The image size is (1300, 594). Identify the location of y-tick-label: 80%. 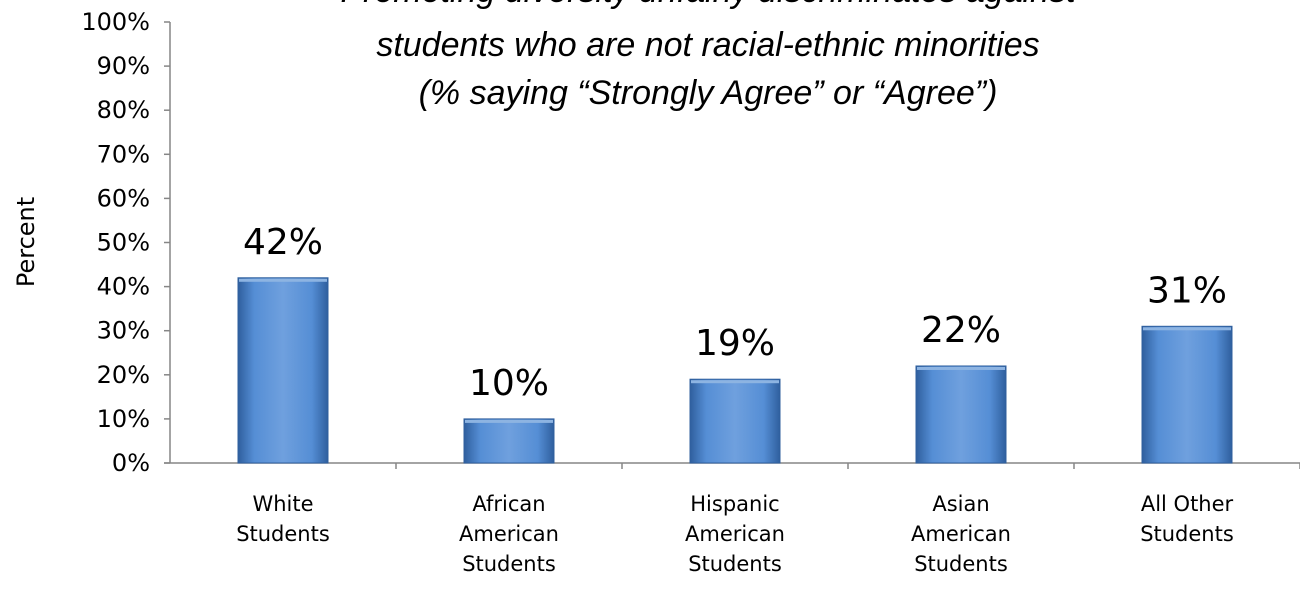
(123, 110).